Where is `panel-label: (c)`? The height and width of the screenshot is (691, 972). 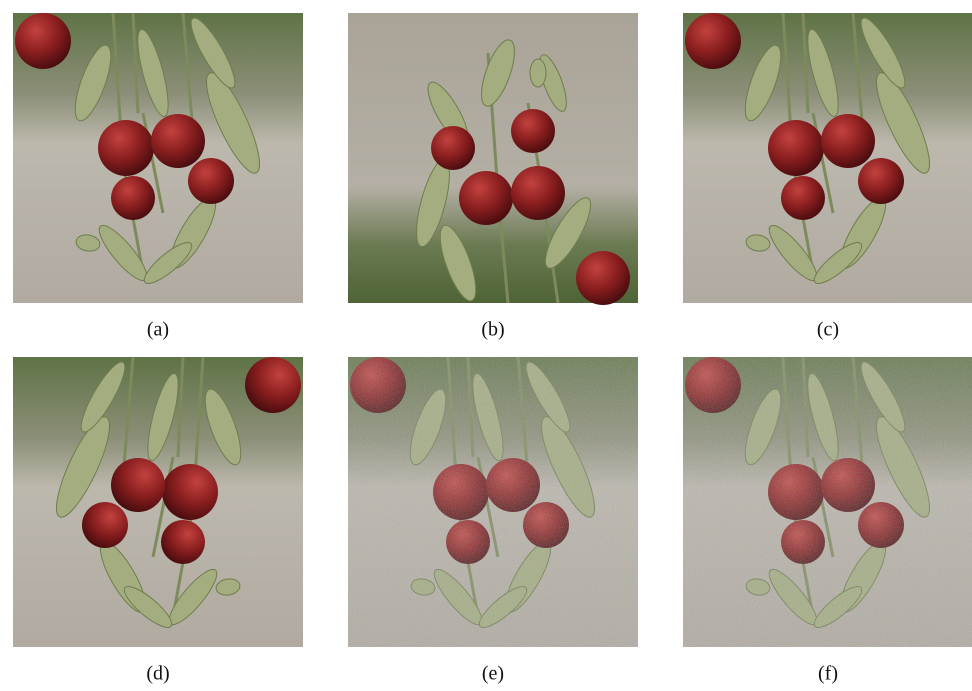 panel-label: (c) is located at coordinates (828, 330).